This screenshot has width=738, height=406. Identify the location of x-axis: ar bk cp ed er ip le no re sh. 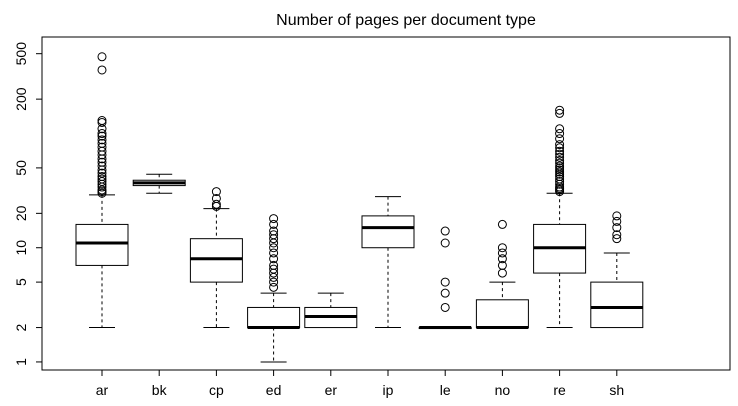
(360, 384).